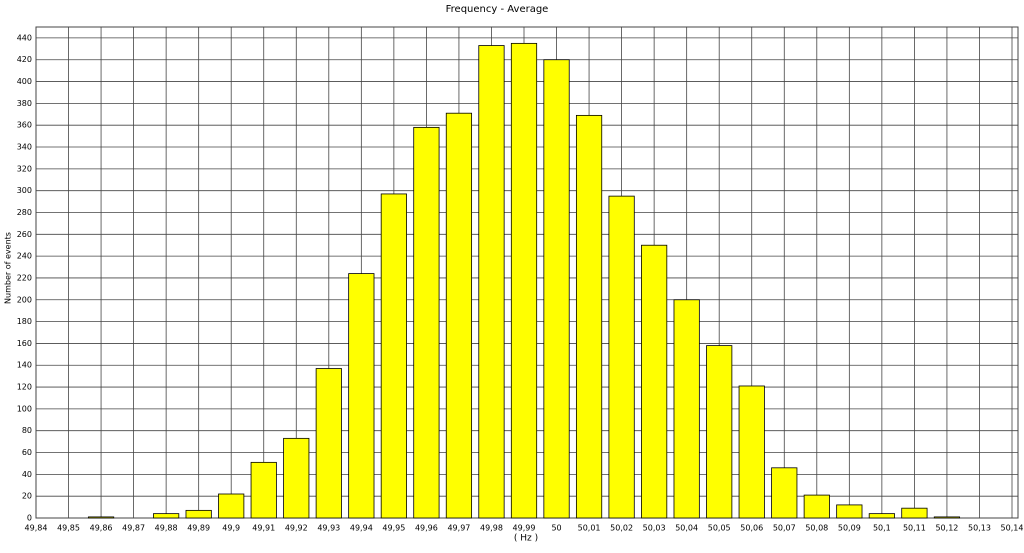 The image size is (1024, 553). What do you see at coordinates (361, 528) in the screenshot?
I see `x-tick-label: 49,94` at bounding box center [361, 528].